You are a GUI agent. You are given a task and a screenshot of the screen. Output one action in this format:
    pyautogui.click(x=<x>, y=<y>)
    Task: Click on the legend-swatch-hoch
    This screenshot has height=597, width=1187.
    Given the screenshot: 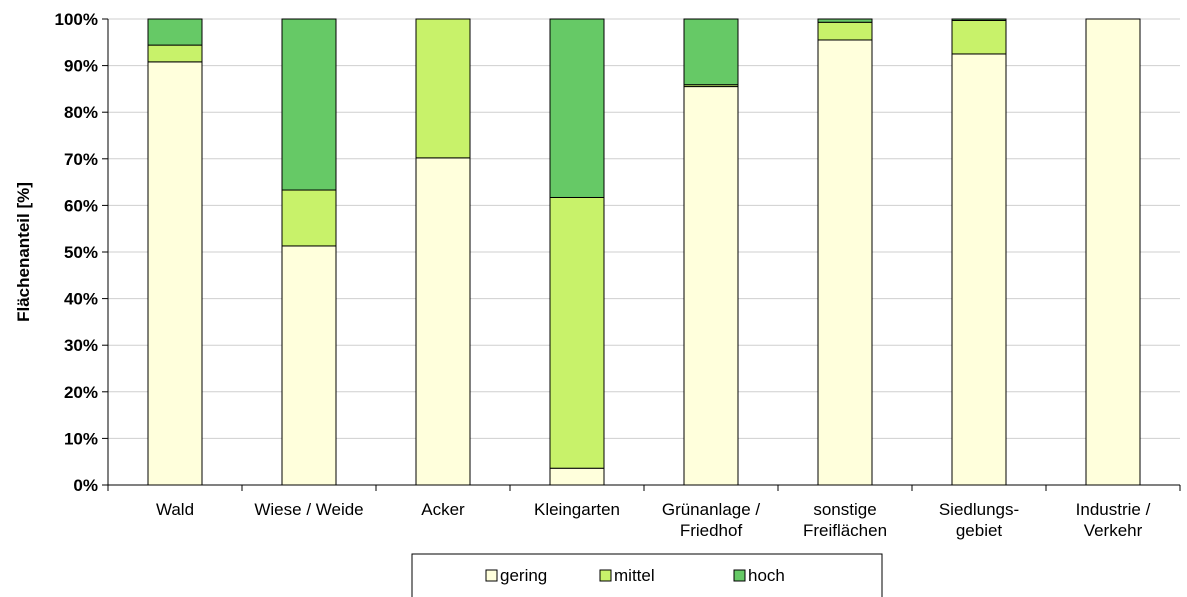 What is the action you would take?
    pyautogui.click(x=739, y=575)
    